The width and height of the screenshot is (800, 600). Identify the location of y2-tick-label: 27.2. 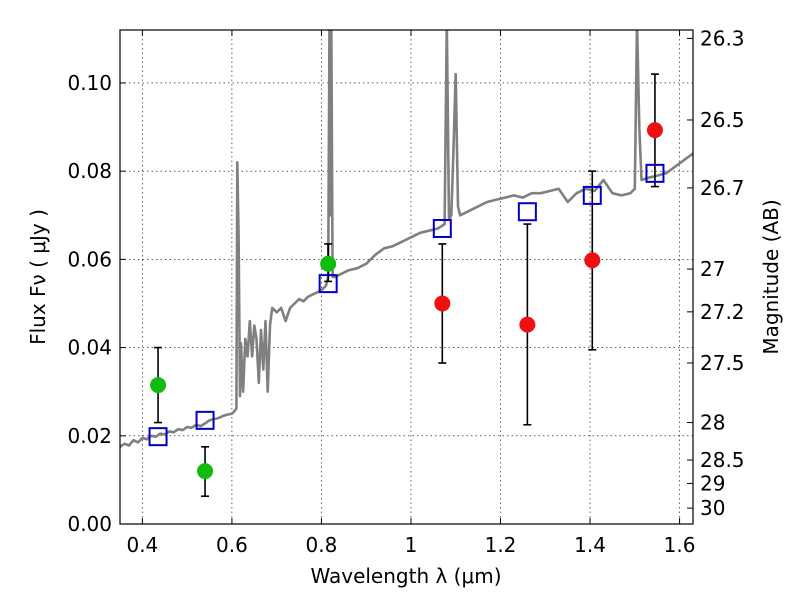
(722, 312).